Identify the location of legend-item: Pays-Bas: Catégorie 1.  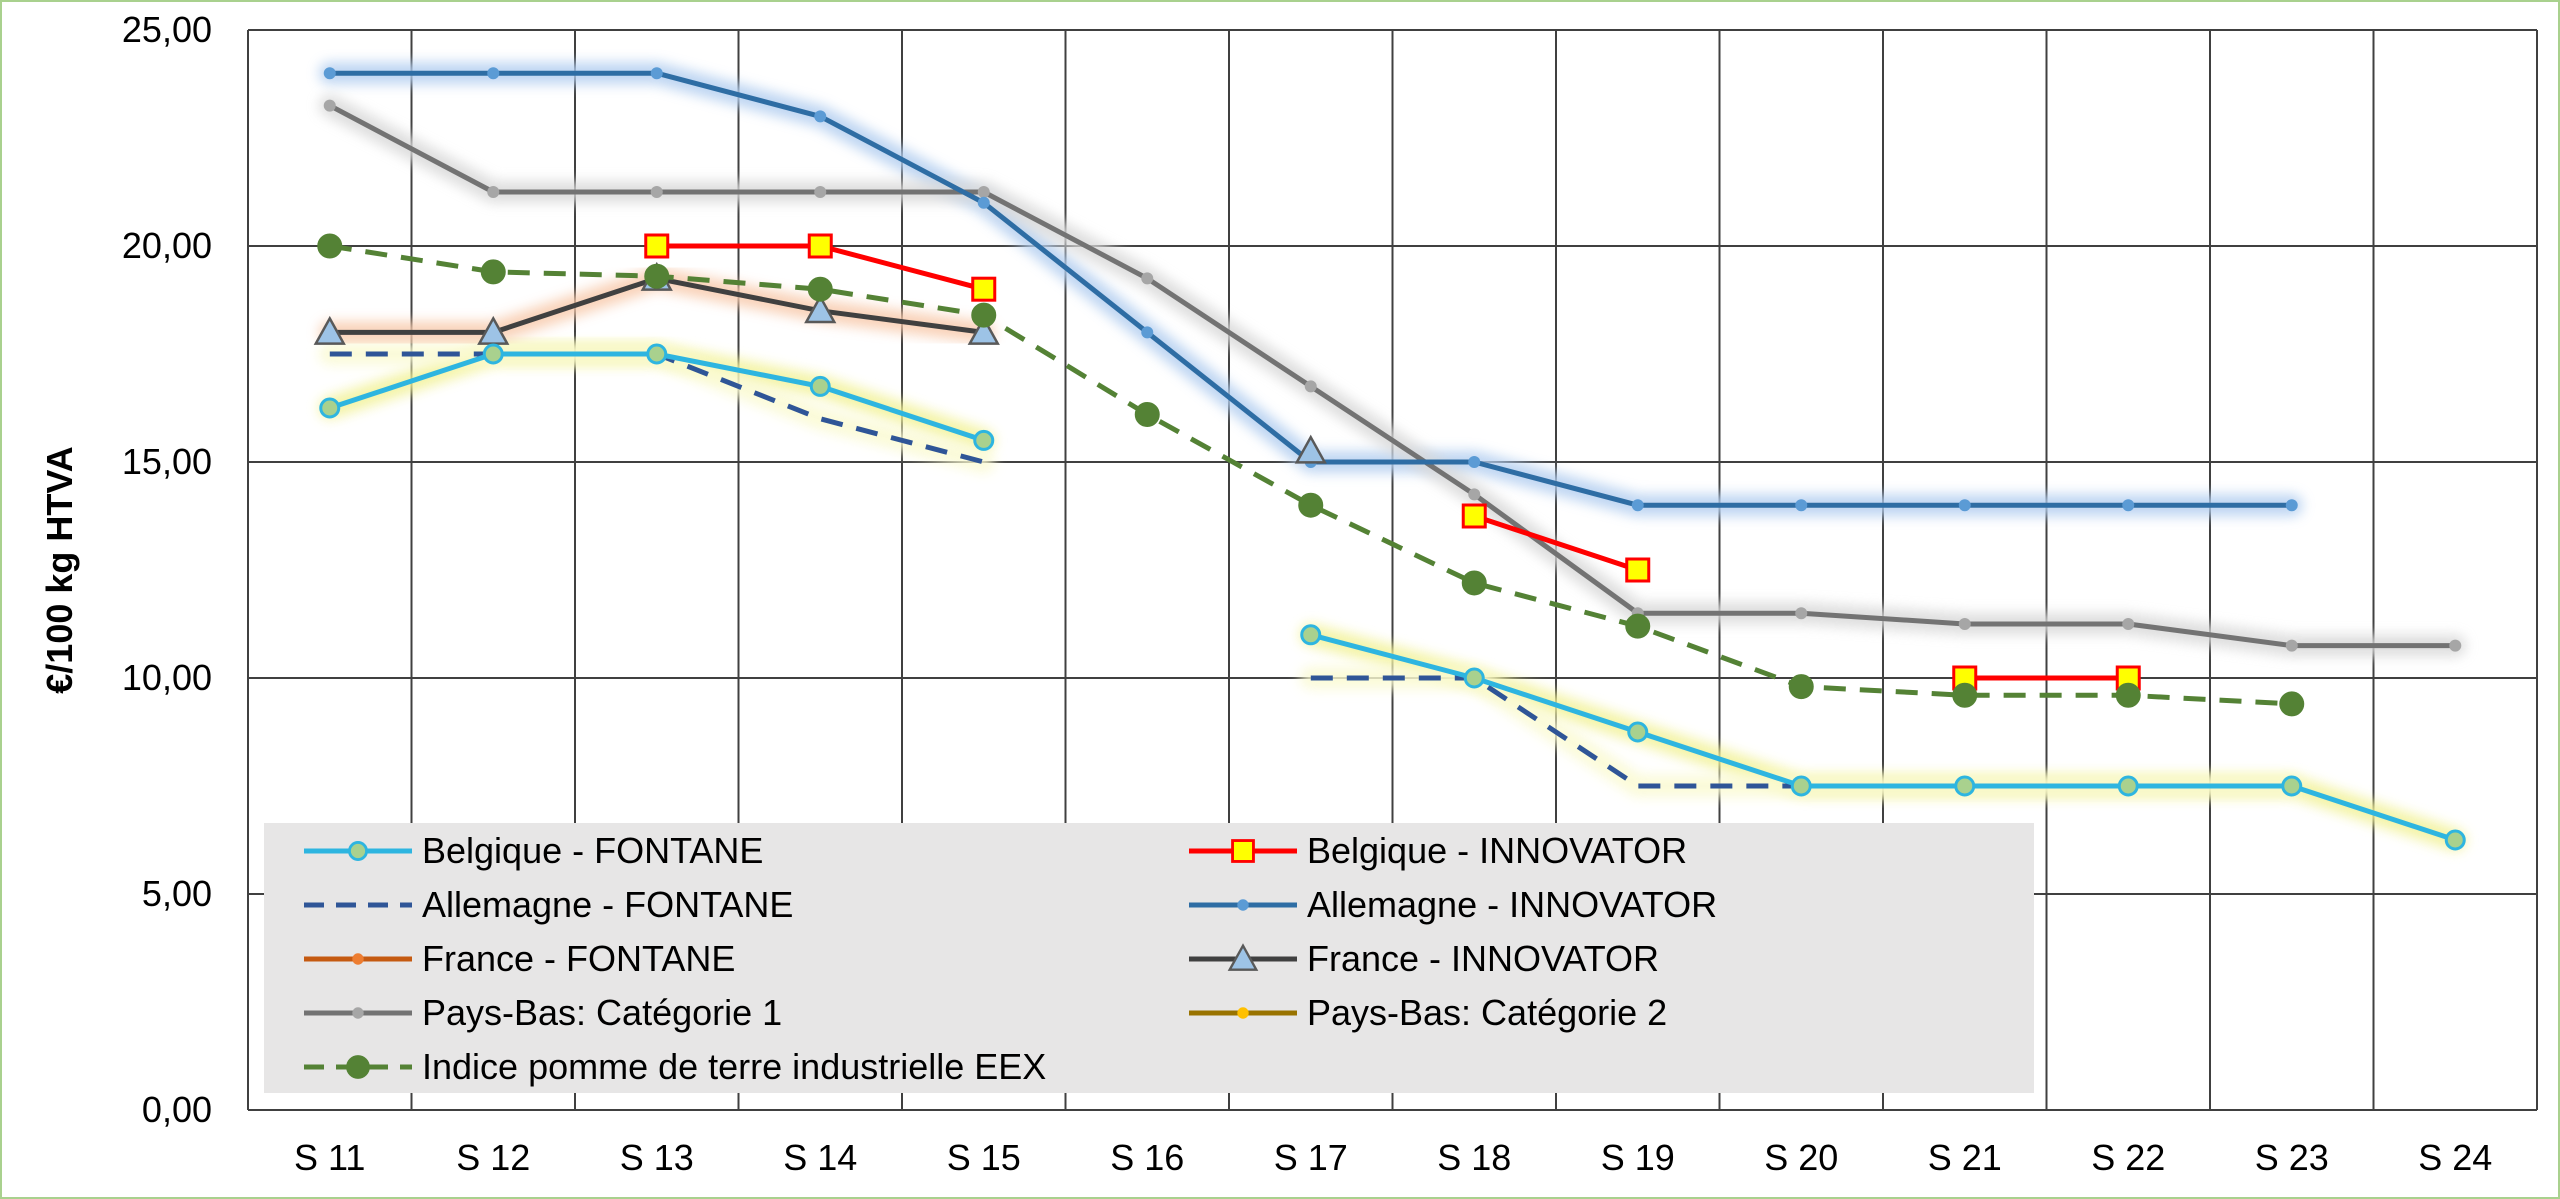
(543, 1012).